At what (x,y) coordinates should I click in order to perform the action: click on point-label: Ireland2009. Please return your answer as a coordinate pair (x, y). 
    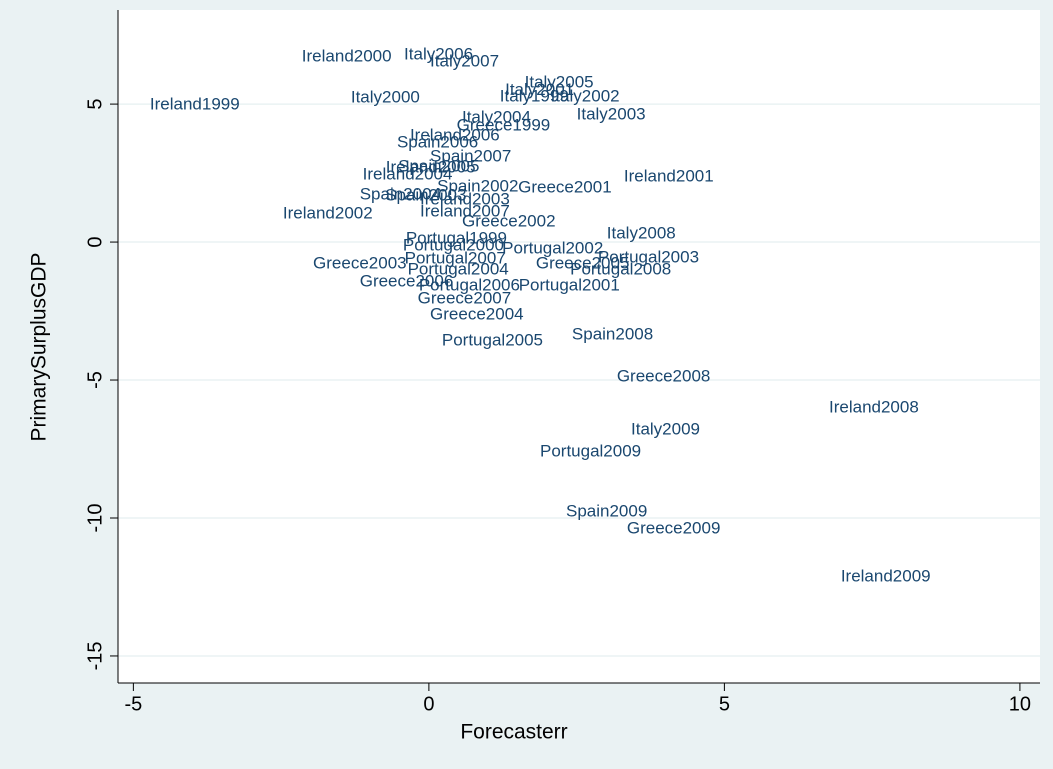
    Looking at the image, I should click on (886, 576).